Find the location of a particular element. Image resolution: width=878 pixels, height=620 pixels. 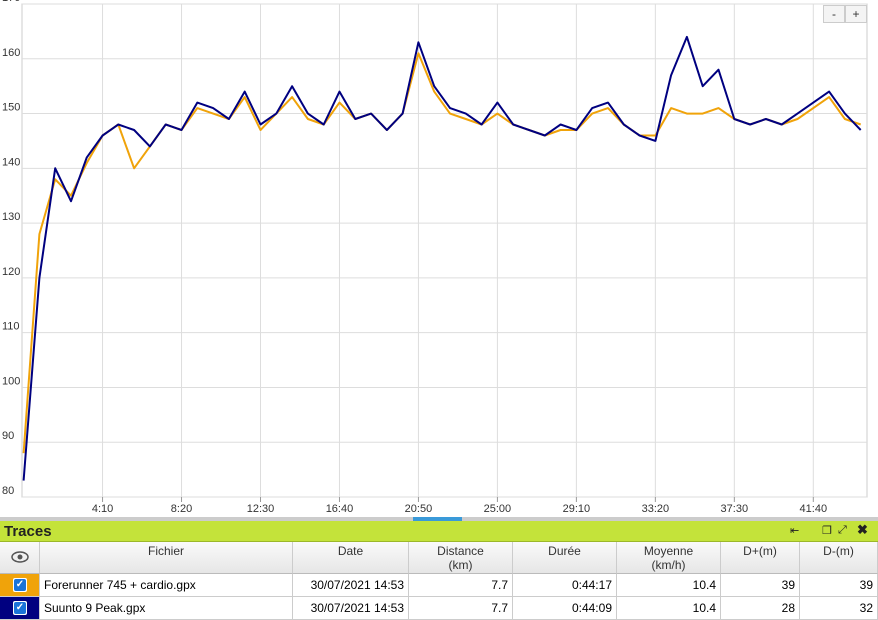

y-tick-label: 150 is located at coordinates (11, 108).